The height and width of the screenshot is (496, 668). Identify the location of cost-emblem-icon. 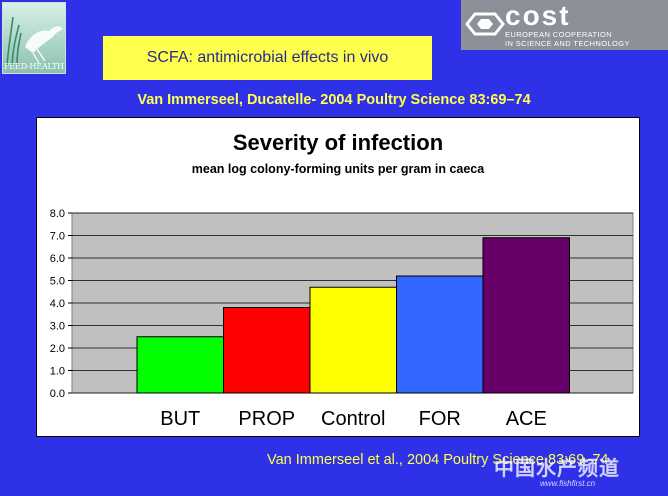
(485, 24).